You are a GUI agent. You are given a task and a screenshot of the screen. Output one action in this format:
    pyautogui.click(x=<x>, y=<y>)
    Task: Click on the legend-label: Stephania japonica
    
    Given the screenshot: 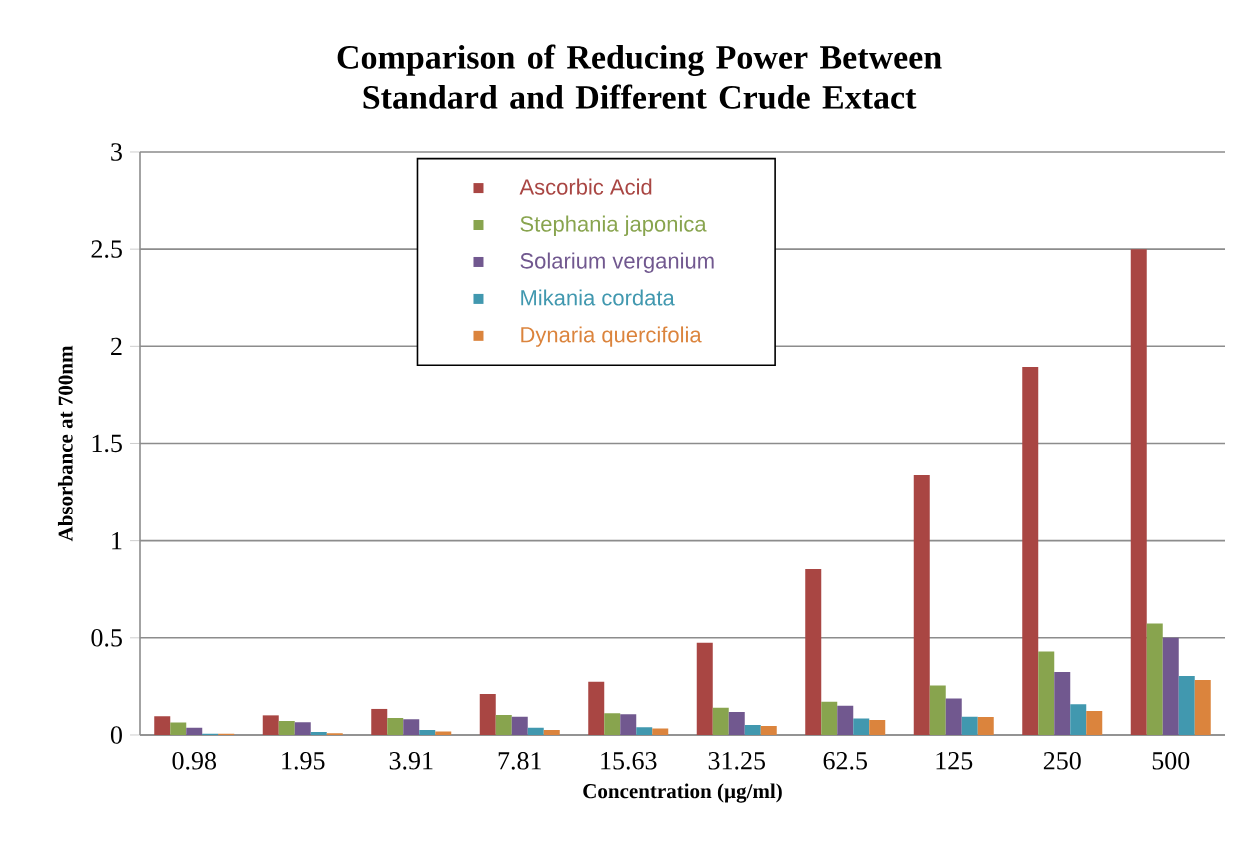 What is the action you would take?
    pyautogui.click(x=613, y=226)
    